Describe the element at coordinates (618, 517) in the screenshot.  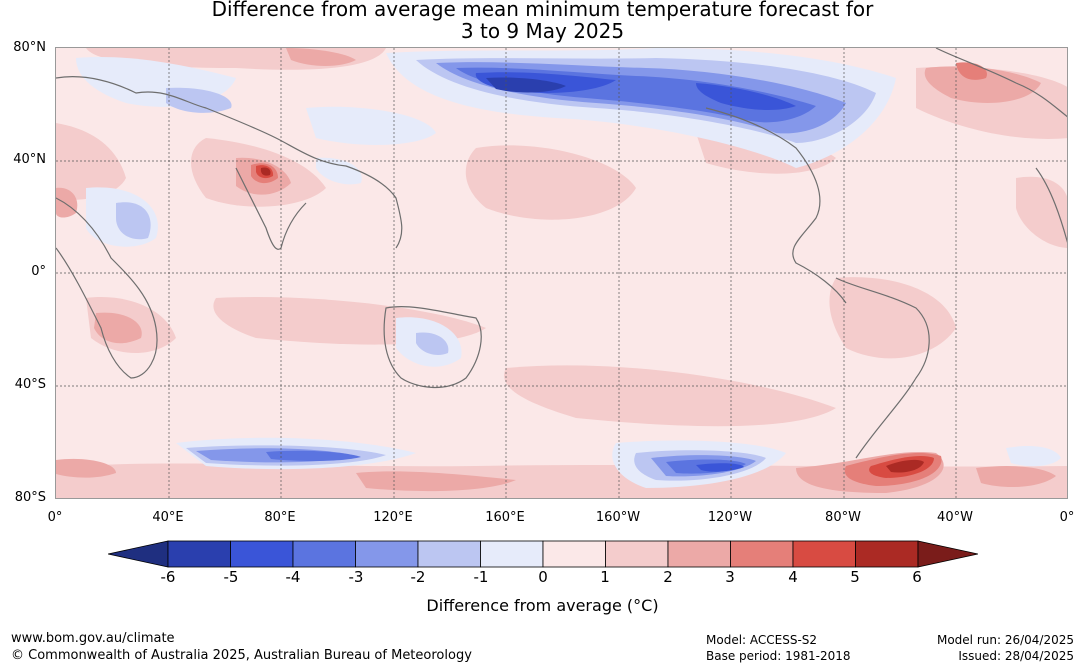
I see `lon-label-160w: 160°W` at that location.